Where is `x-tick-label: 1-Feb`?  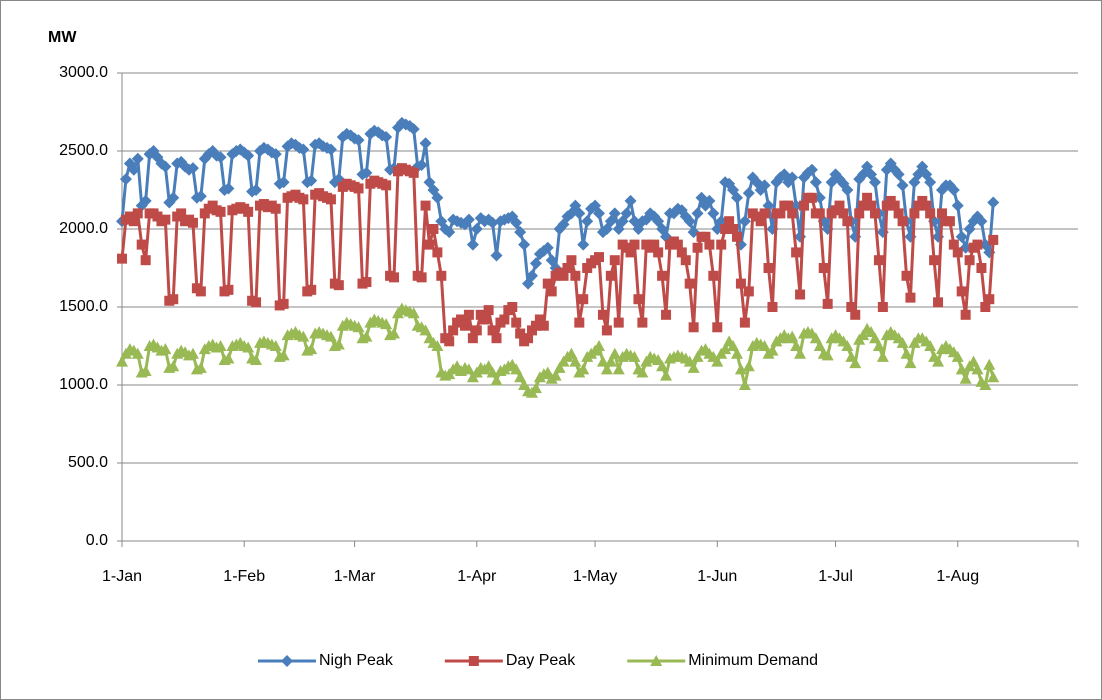
x-tick-label: 1-Feb is located at coordinates (244, 576).